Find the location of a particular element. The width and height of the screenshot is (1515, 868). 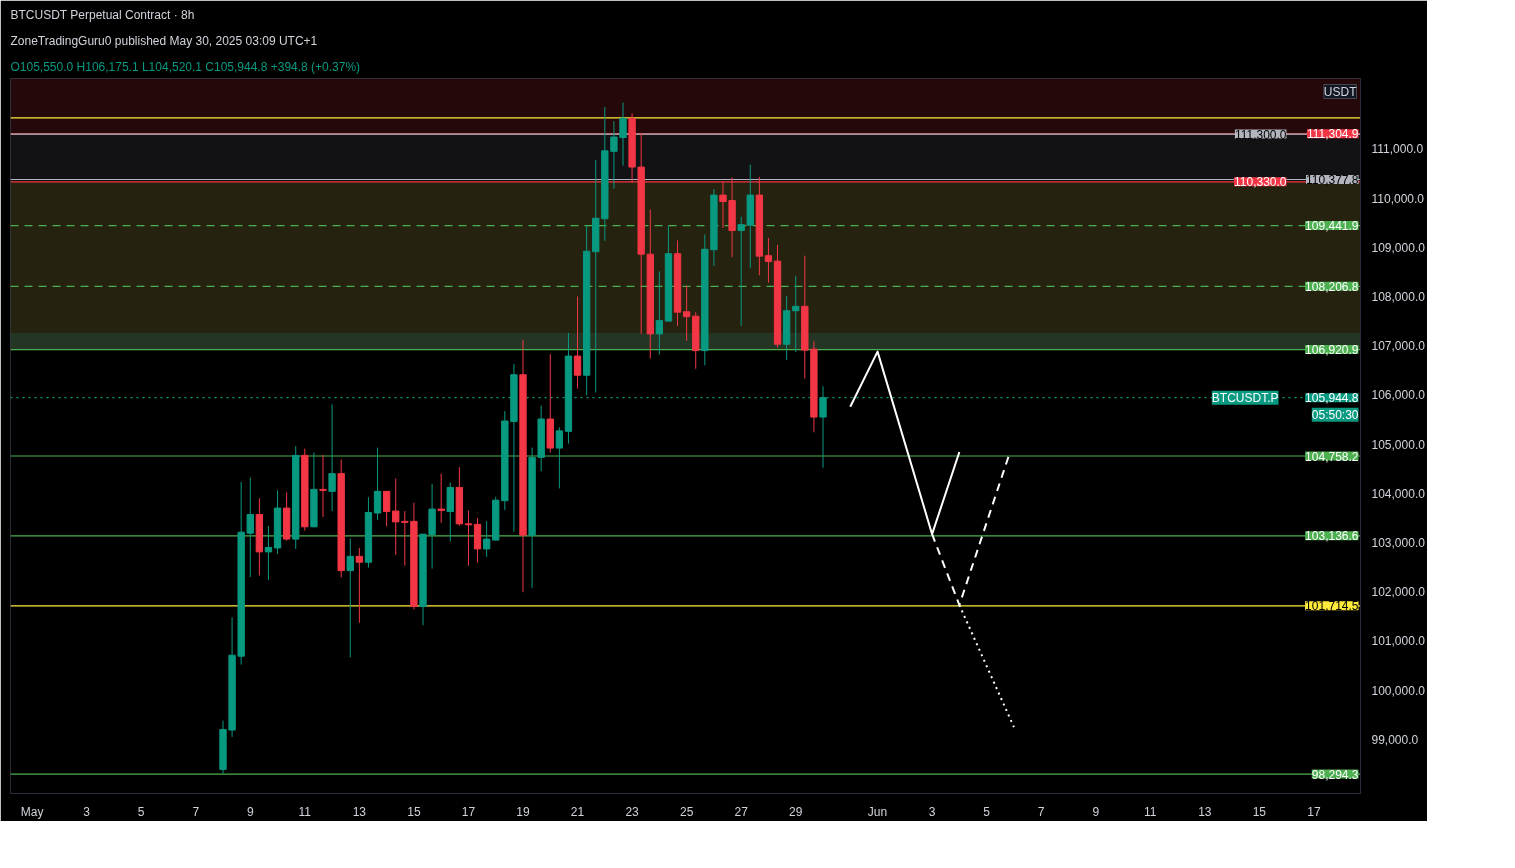

y-axis-title: USDT is located at coordinates (1340, 91).